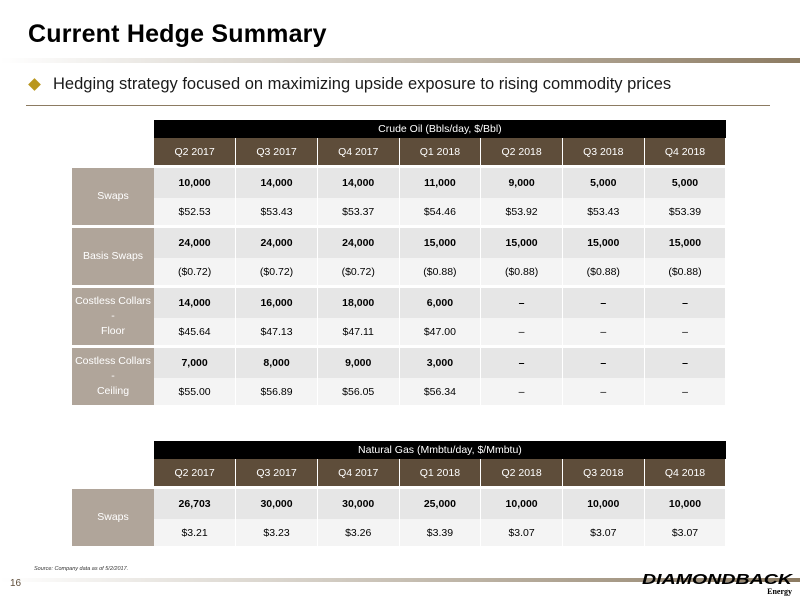 The image size is (800, 600). I want to click on price-cell: $56.34, so click(440, 391).